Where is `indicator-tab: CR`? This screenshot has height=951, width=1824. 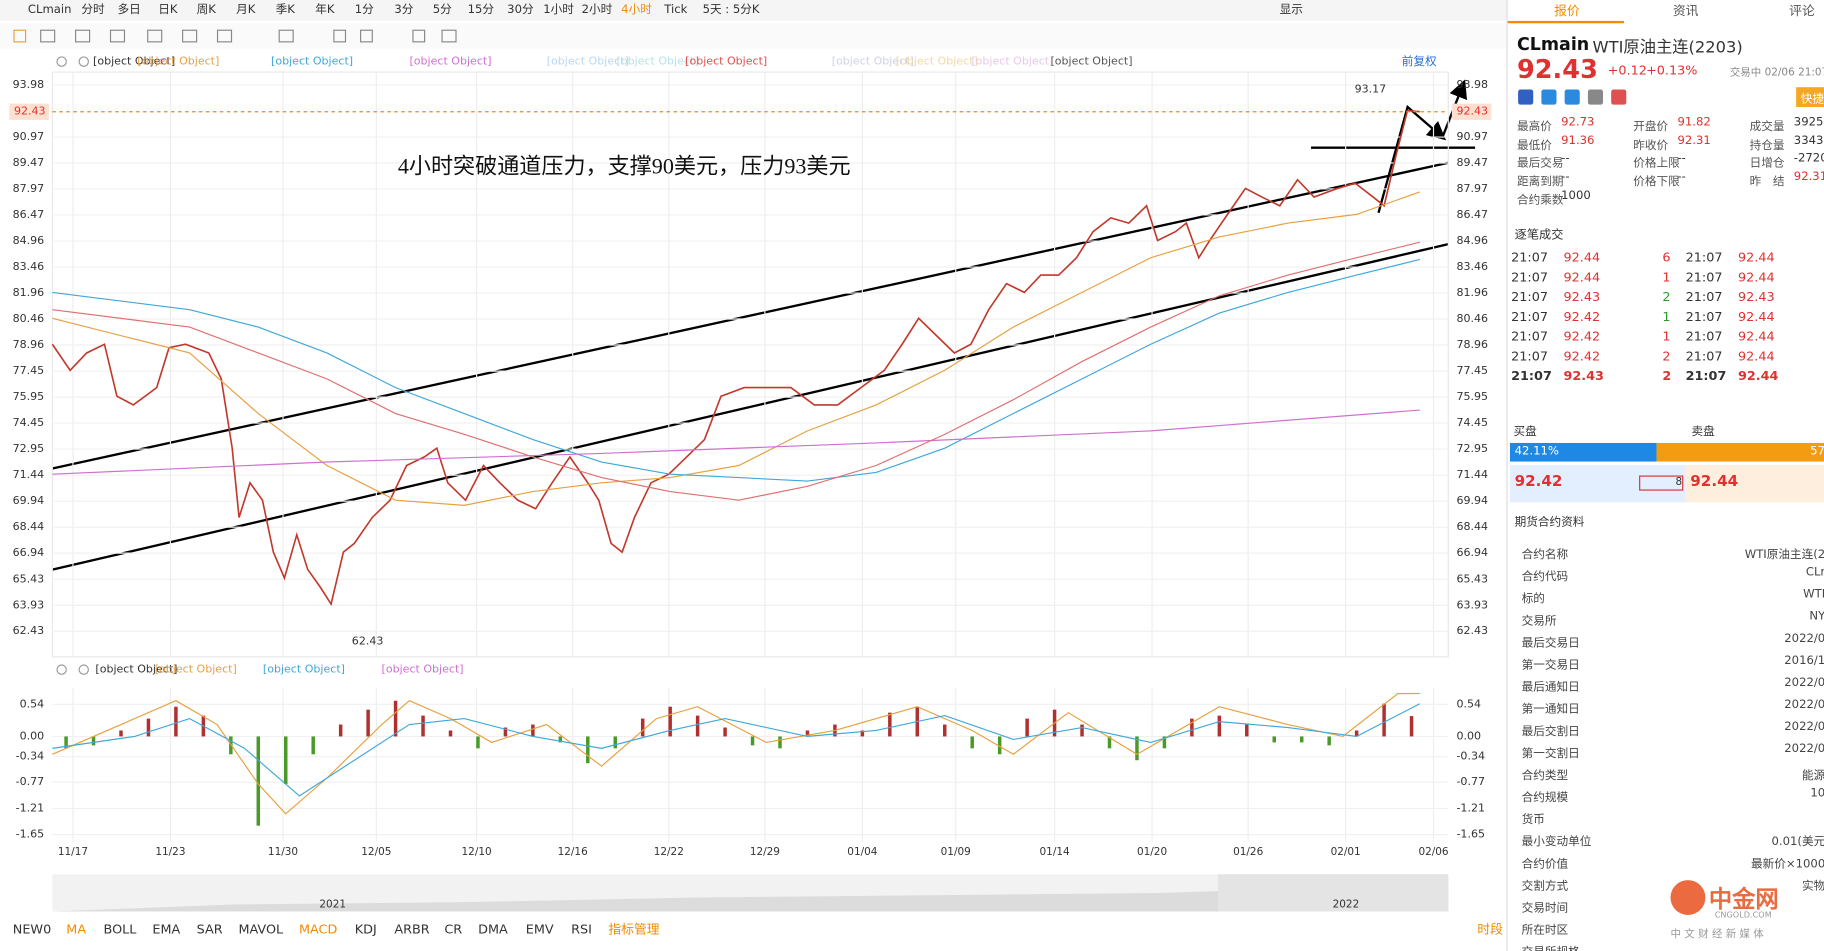
indicator-tab: CR is located at coordinates (453, 930).